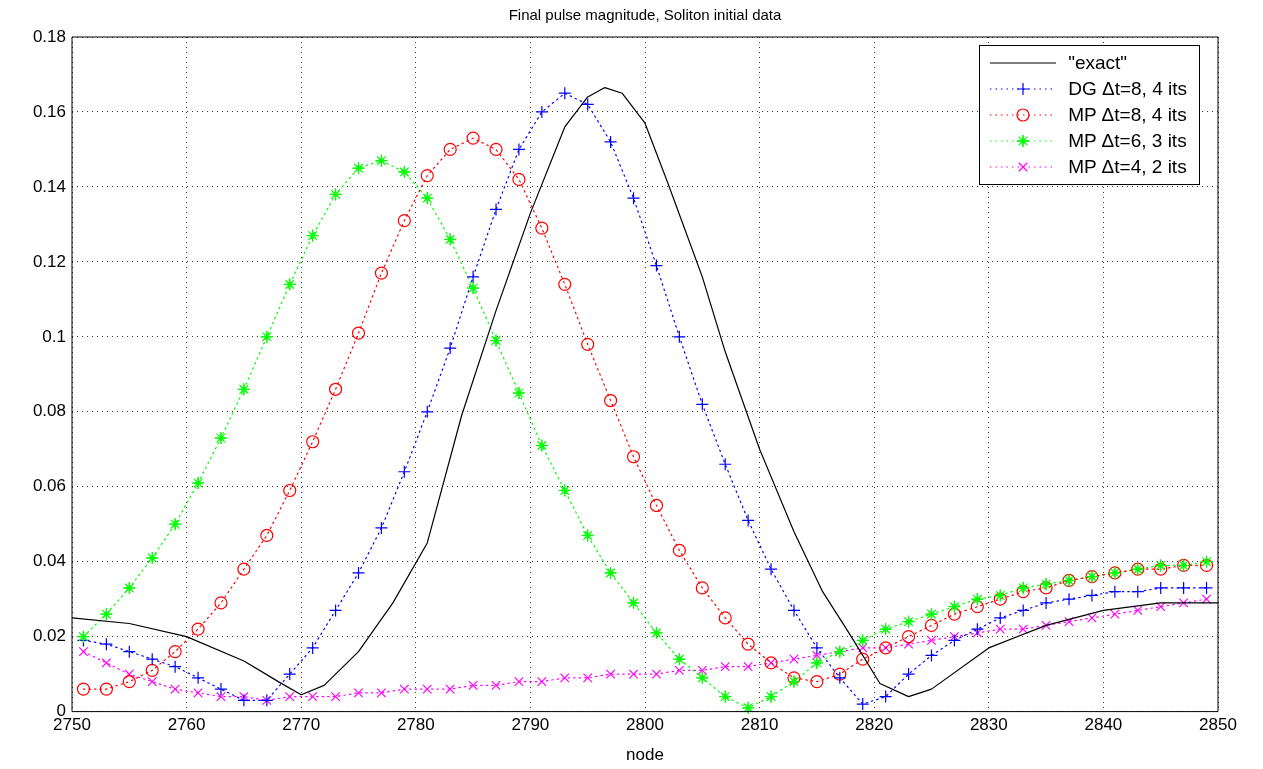 The width and height of the screenshot is (1263, 769). I want to click on x-tick-label: 2790, so click(530, 725).